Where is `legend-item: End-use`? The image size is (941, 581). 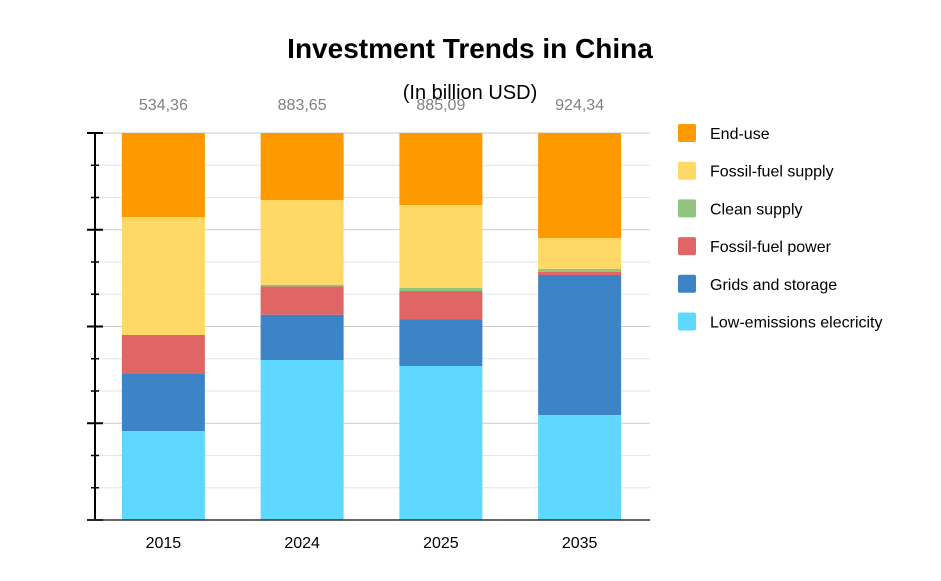
legend-item: End-use is located at coordinates (724, 133).